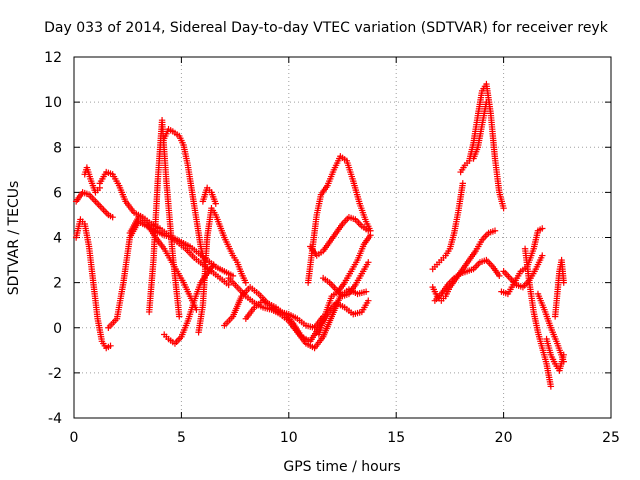  I want to click on x-tick-label: 25, so click(611, 438).